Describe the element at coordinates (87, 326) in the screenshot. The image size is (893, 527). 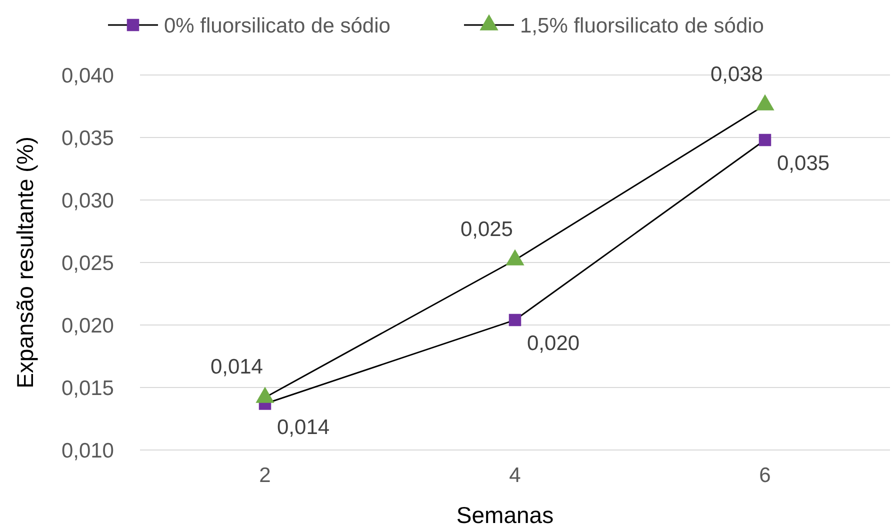
I see `y-tick-label: 0,020` at that location.